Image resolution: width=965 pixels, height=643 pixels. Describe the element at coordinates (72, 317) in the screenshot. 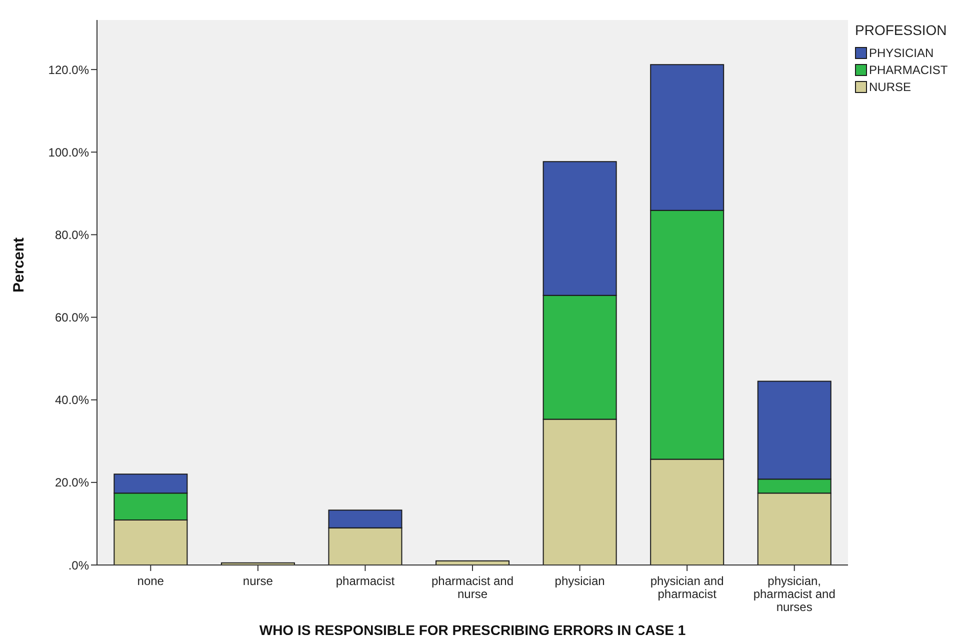

I see `y-tick-label: 60.0%` at that location.